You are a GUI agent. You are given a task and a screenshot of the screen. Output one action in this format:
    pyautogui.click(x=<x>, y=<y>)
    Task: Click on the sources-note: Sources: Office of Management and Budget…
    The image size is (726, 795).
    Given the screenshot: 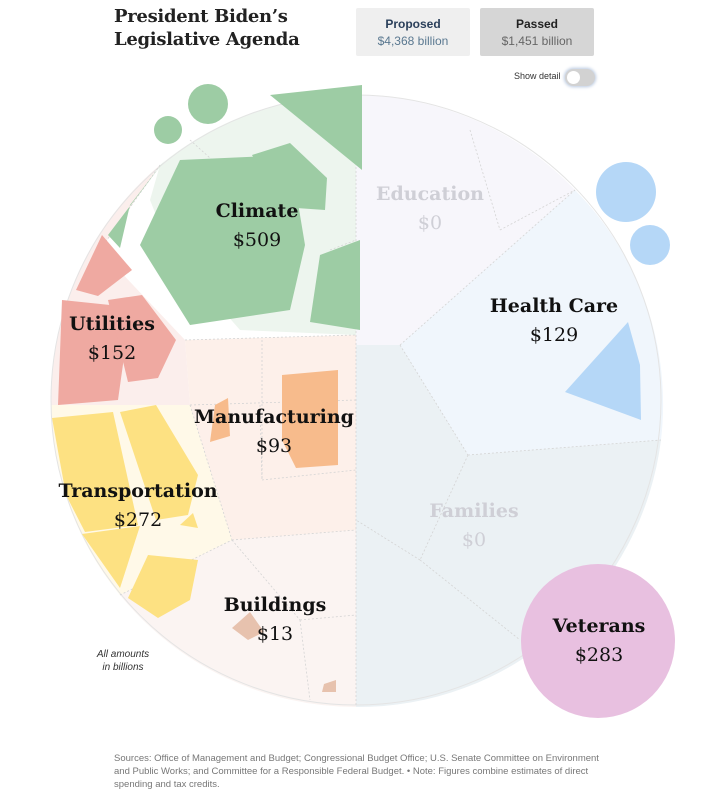 What is the action you would take?
    pyautogui.click(x=356, y=771)
    